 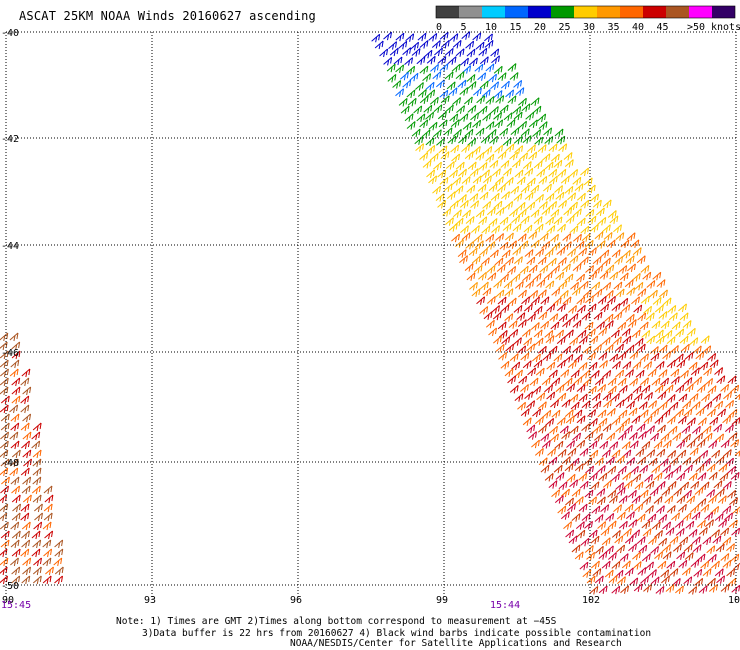 I want to click on lon-label: 96, so click(x=296, y=600).